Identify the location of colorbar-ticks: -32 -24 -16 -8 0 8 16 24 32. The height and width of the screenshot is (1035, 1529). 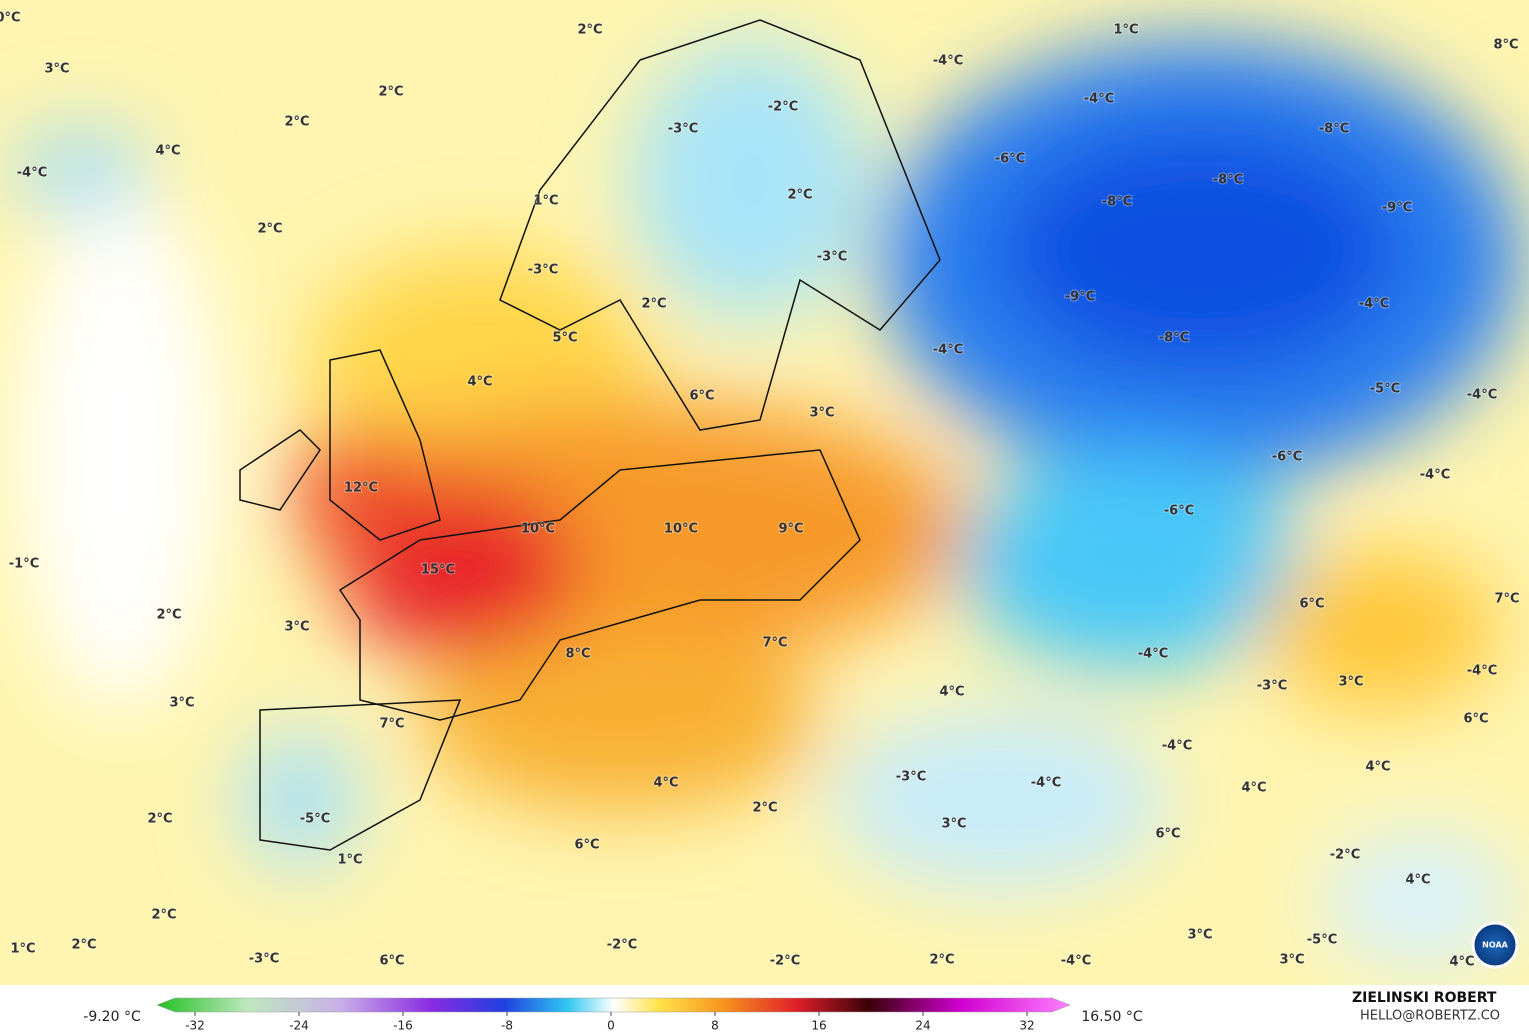
(610, 1022).